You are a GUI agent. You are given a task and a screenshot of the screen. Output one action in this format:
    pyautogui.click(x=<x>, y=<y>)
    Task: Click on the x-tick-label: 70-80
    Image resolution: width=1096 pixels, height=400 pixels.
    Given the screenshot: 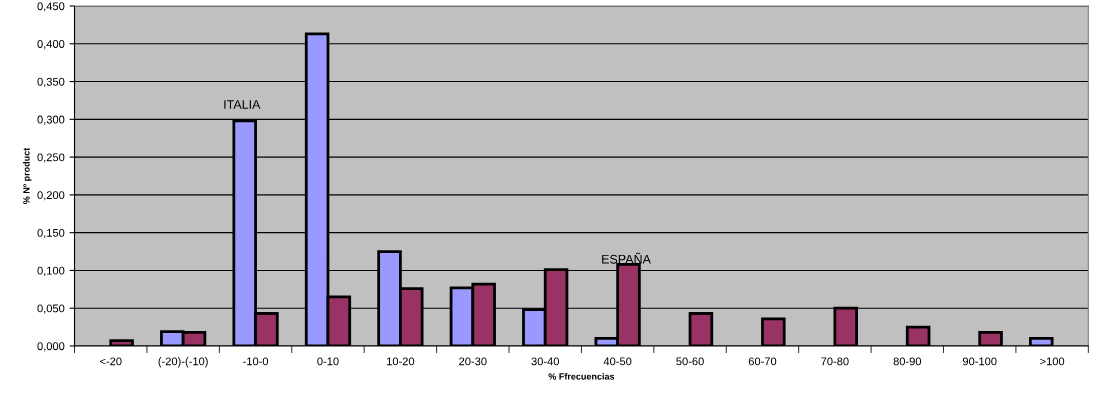 What is the action you would take?
    pyautogui.click(x=835, y=361)
    